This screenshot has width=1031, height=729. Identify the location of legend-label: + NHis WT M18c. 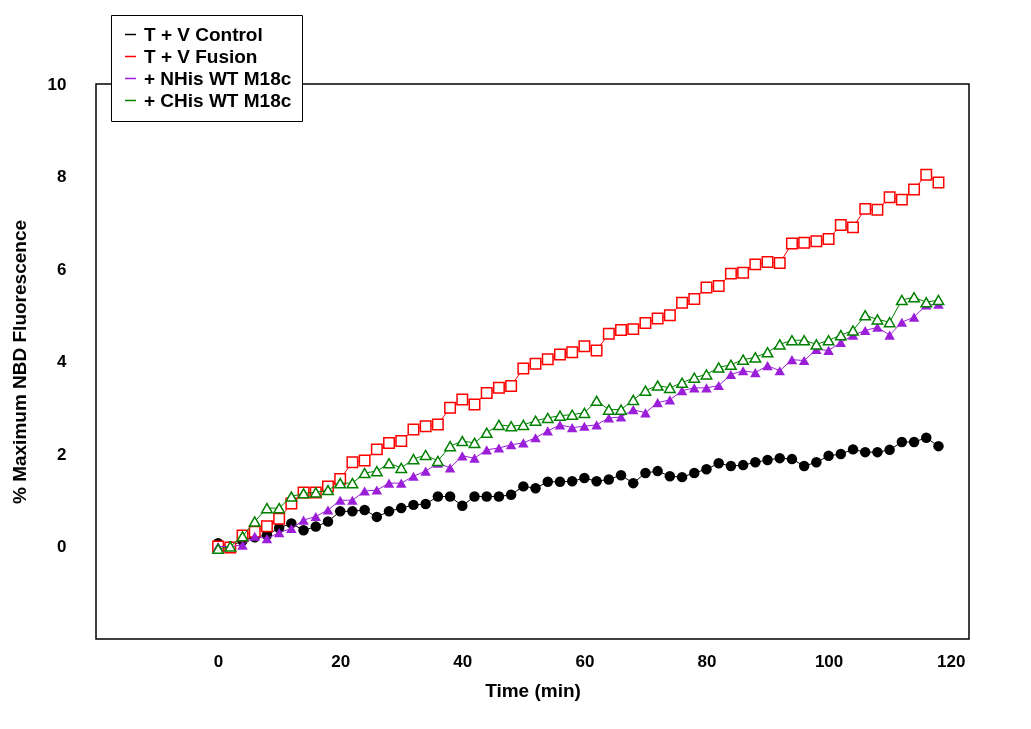
(218, 78).